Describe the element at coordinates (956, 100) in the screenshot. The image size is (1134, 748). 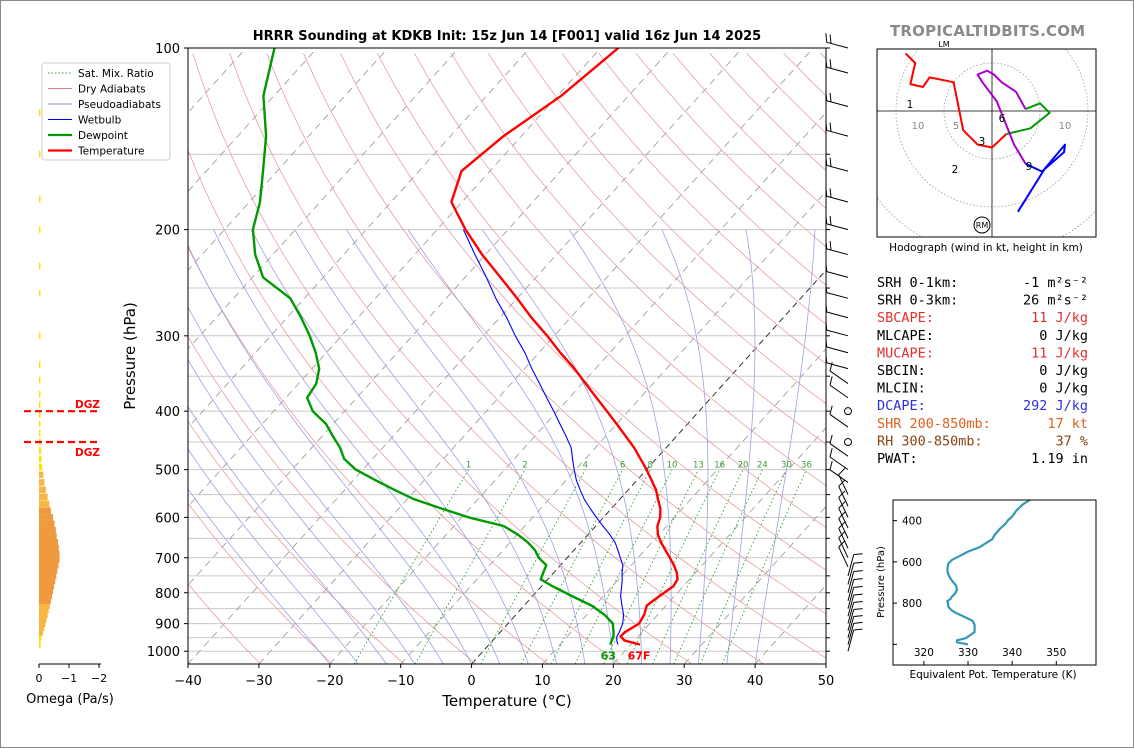
I see `hodograph-trace` at that location.